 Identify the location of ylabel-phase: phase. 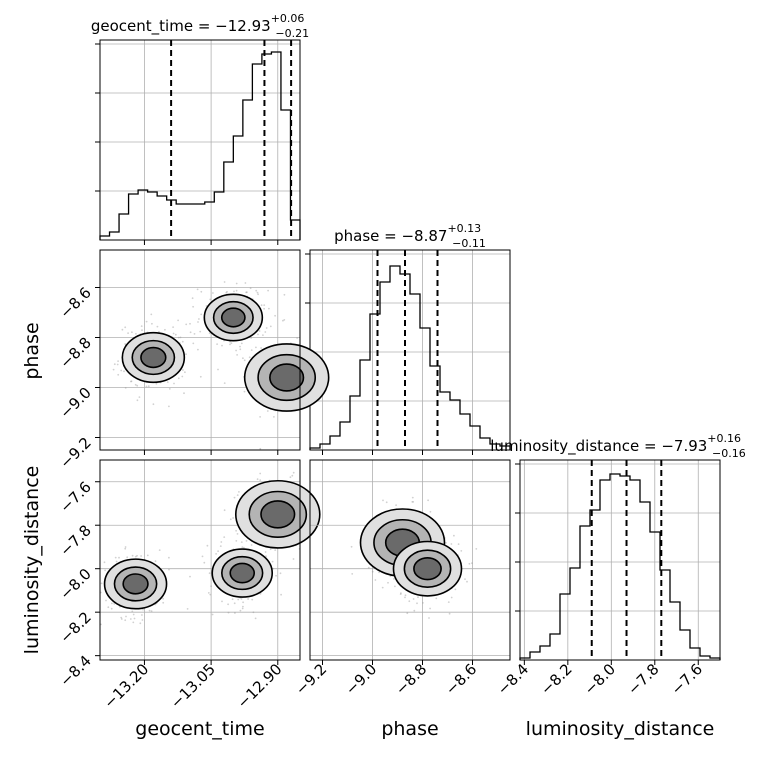
(32, 350).